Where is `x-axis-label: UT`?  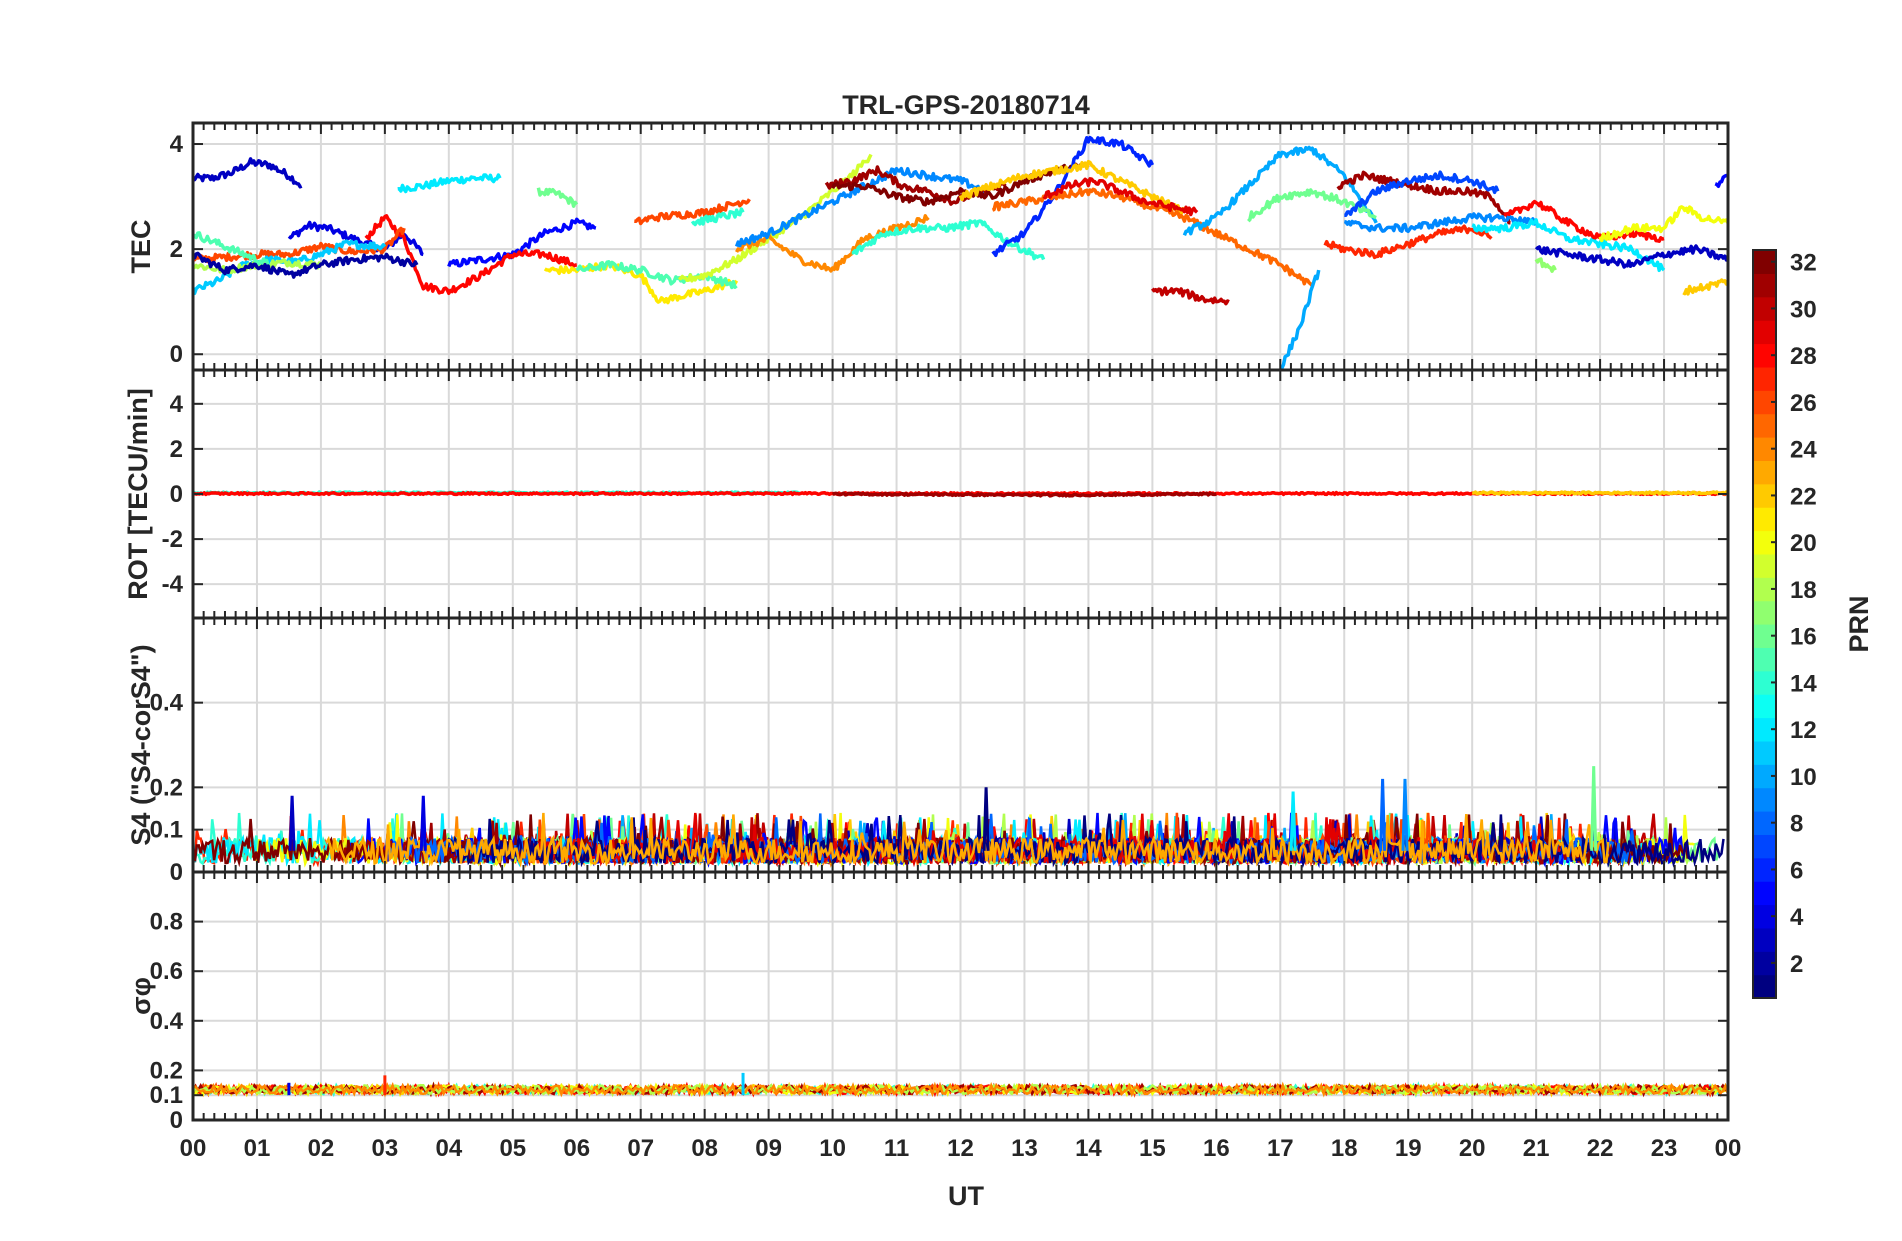
x-axis-label: UT is located at coordinates (966, 1196).